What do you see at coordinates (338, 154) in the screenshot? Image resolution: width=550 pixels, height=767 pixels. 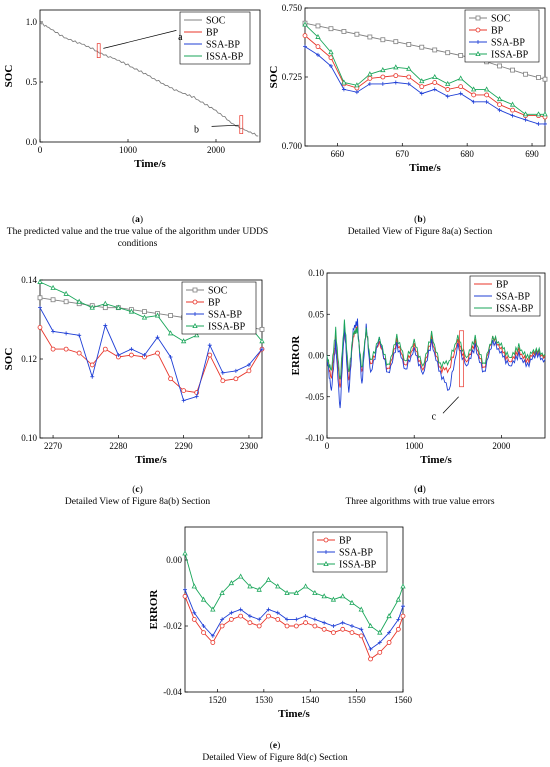 I see `x-tick-label: 660` at bounding box center [338, 154].